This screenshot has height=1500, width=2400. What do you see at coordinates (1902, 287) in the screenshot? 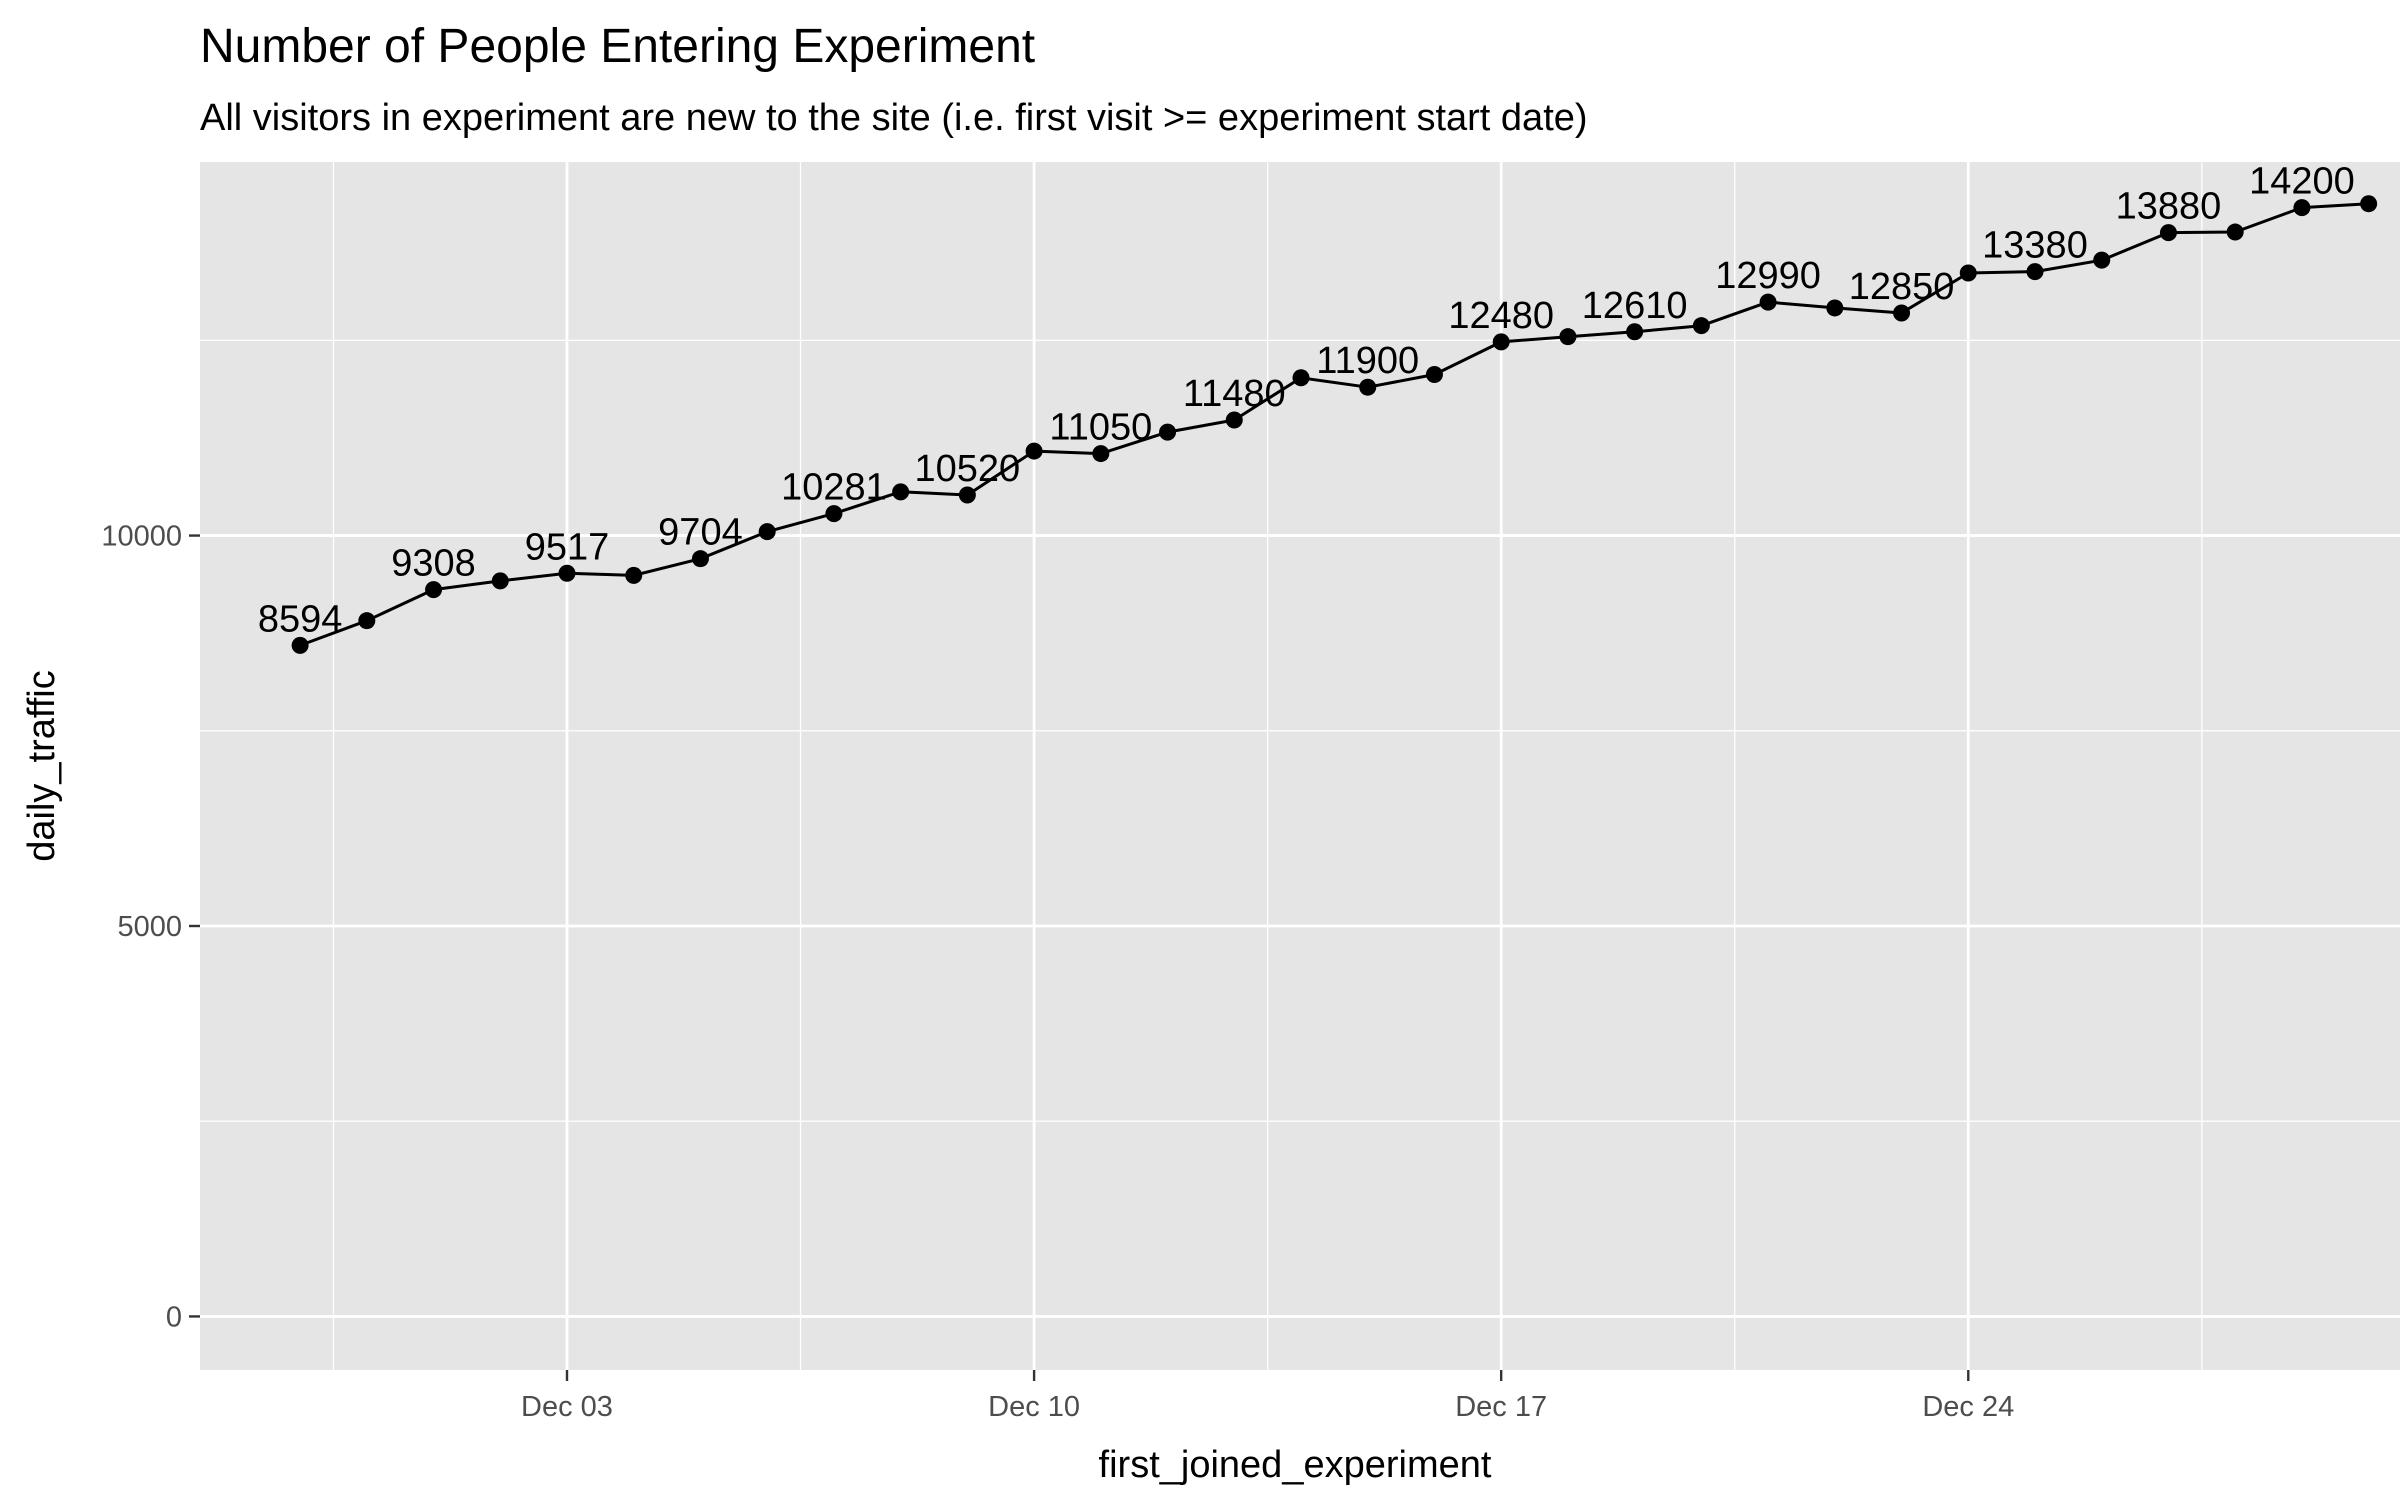
I see `data-label: 12850` at bounding box center [1902, 287].